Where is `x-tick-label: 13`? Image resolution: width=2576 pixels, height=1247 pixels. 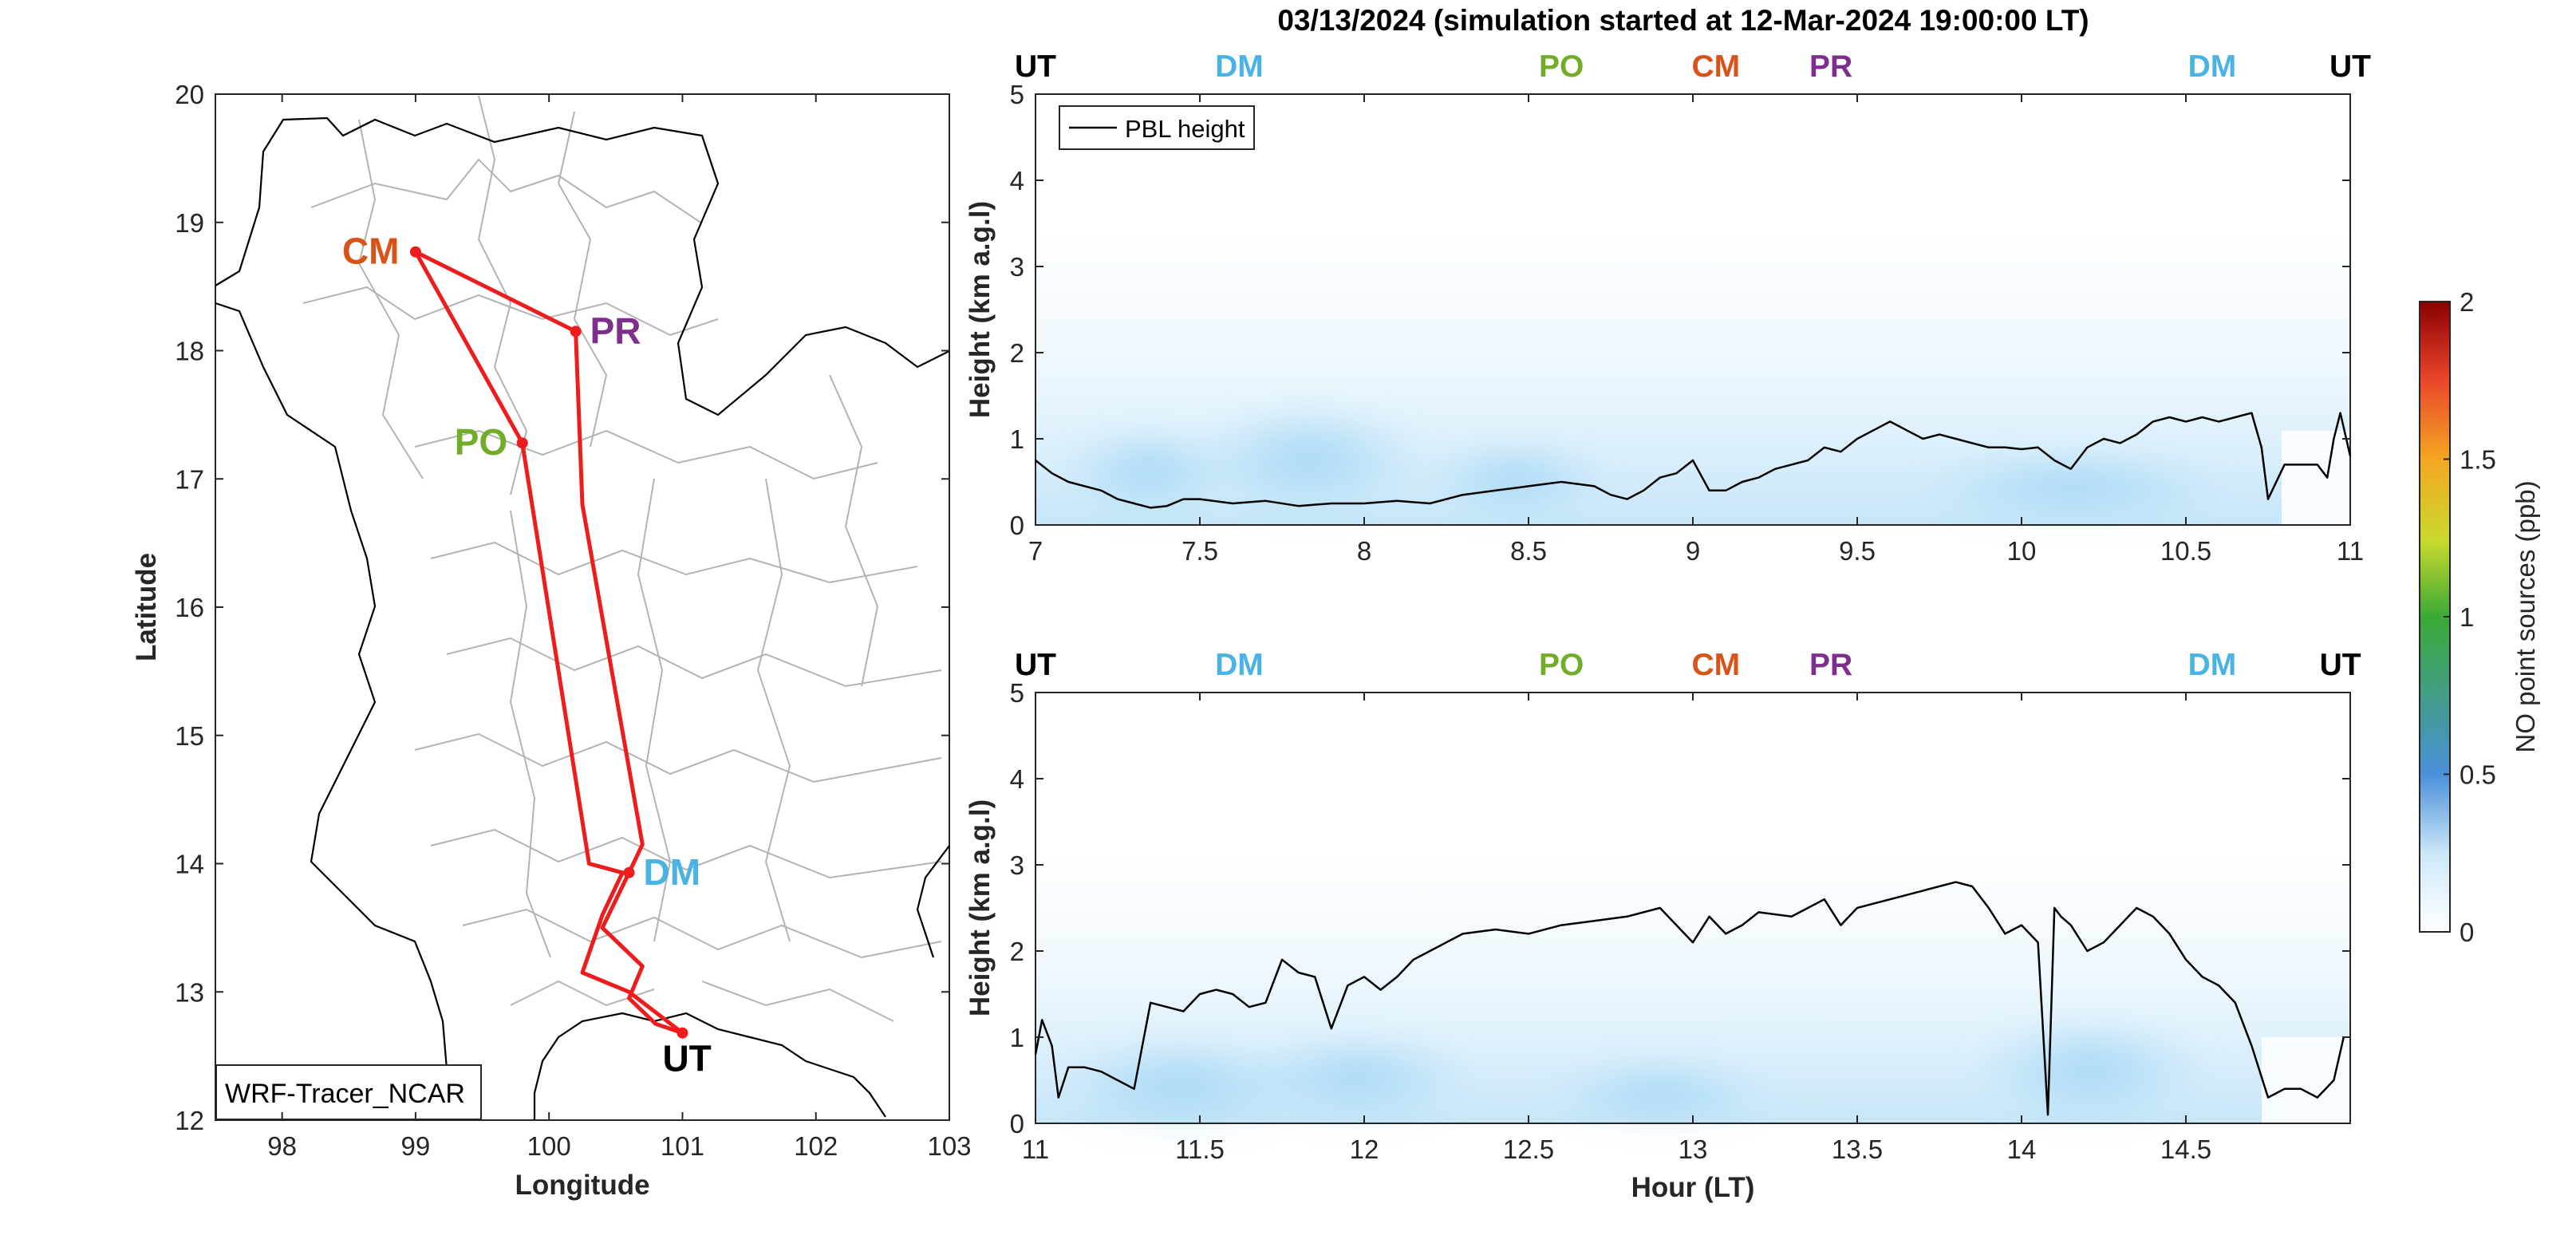 x-tick-label: 13 is located at coordinates (1694, 1150).